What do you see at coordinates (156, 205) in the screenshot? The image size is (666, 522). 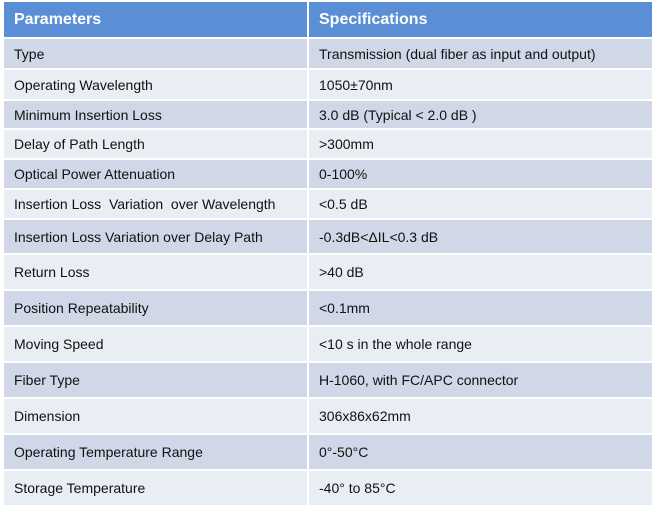 I see `parameter-cell: Insertion Loss Variation over Wavelength` at bounding box center [156, 205].